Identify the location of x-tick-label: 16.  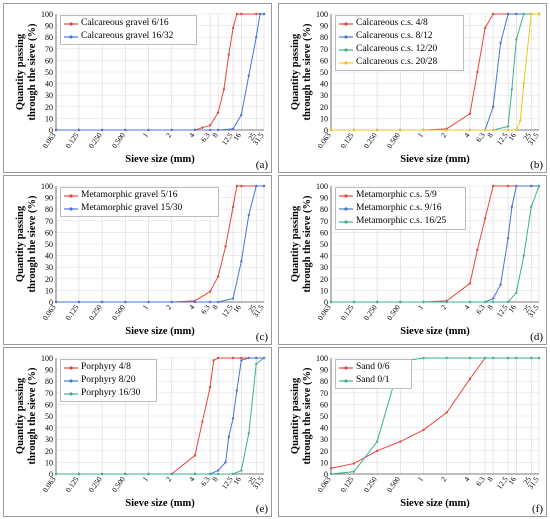
(512, 137).